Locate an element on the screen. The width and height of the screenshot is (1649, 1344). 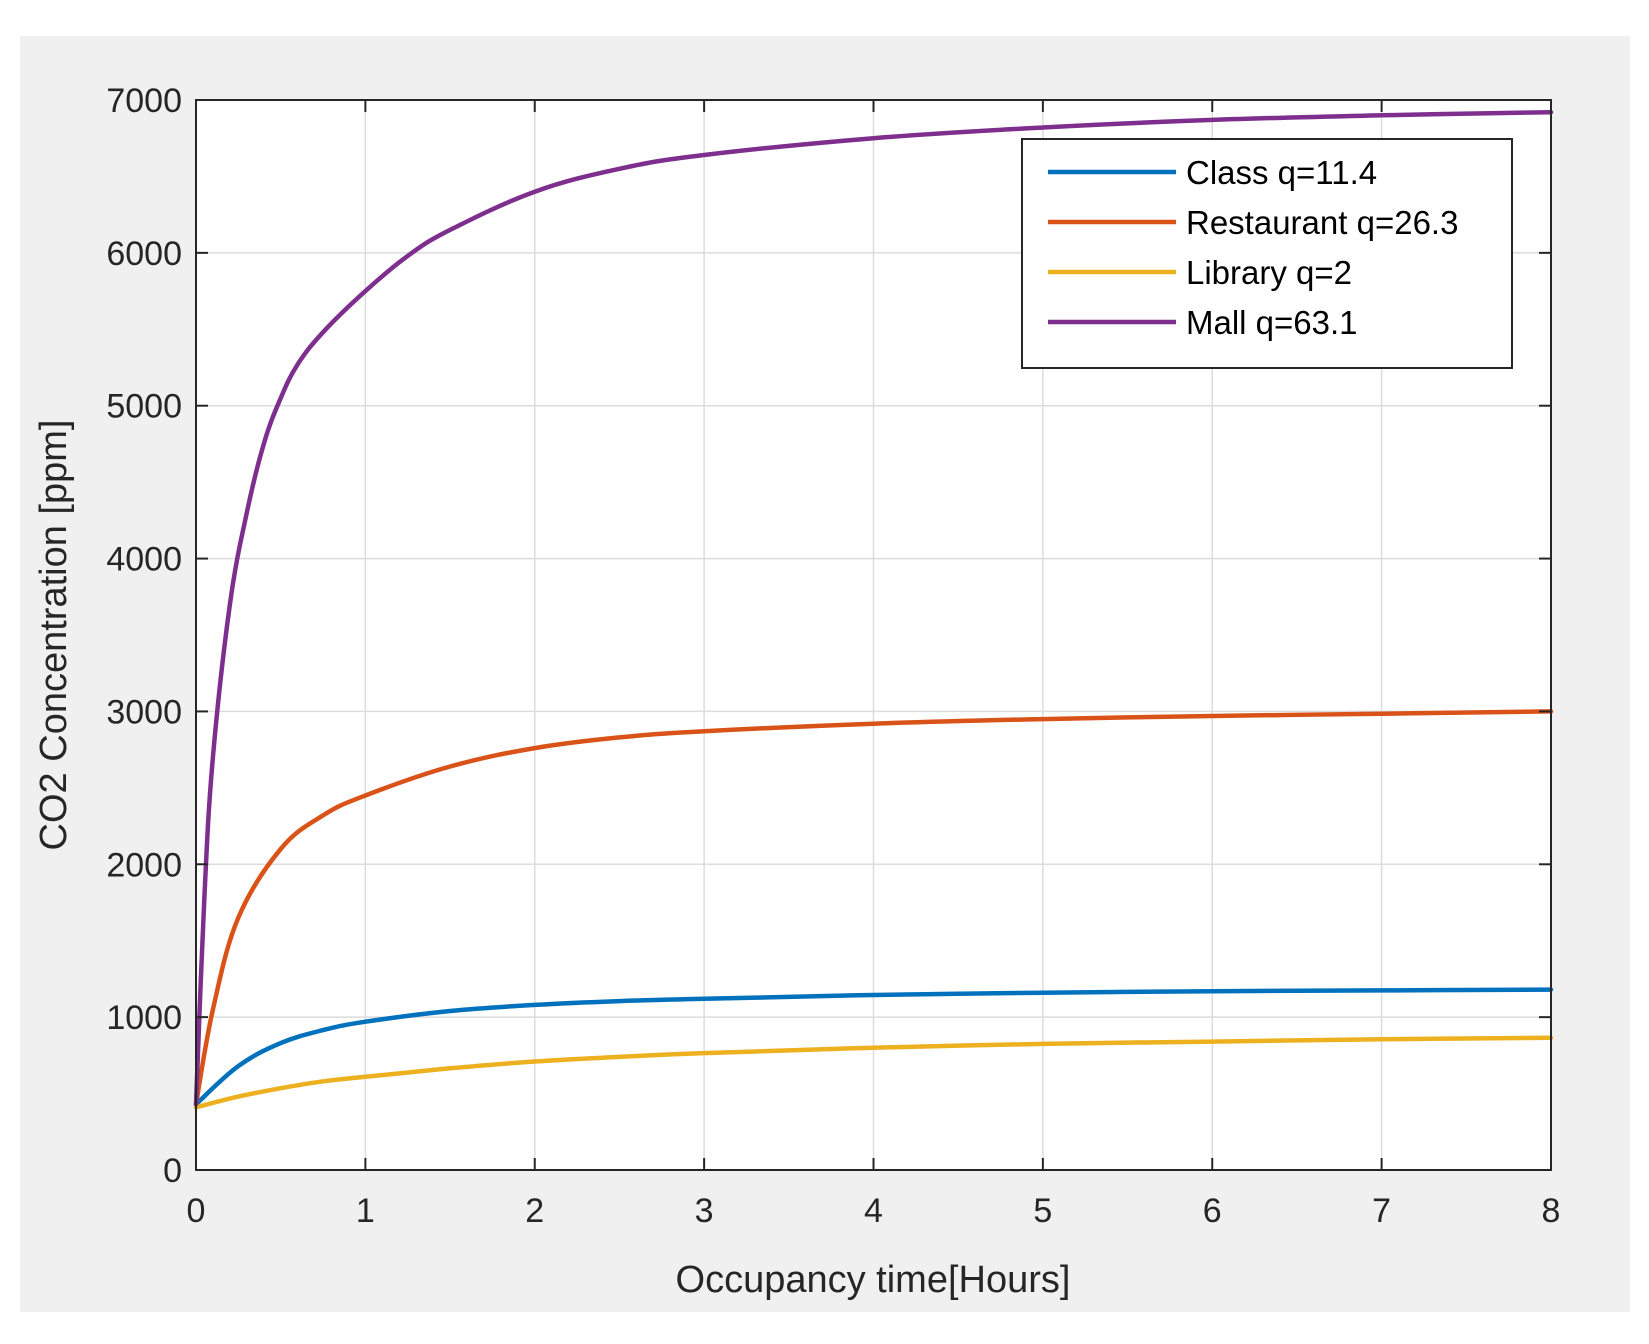
legend-label: Mall q=63.1 is located at coordinates (1272, 322).